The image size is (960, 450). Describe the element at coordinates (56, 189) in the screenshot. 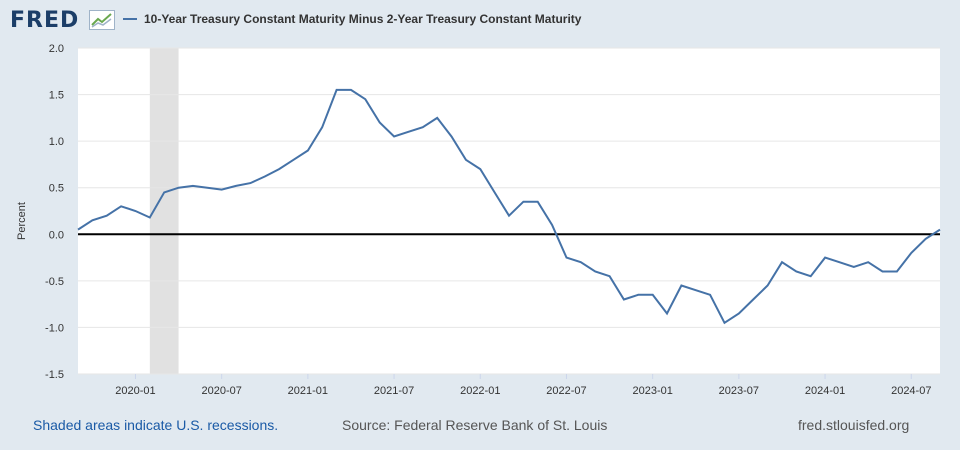

I see `y-tick-label: 0.5` at that location.